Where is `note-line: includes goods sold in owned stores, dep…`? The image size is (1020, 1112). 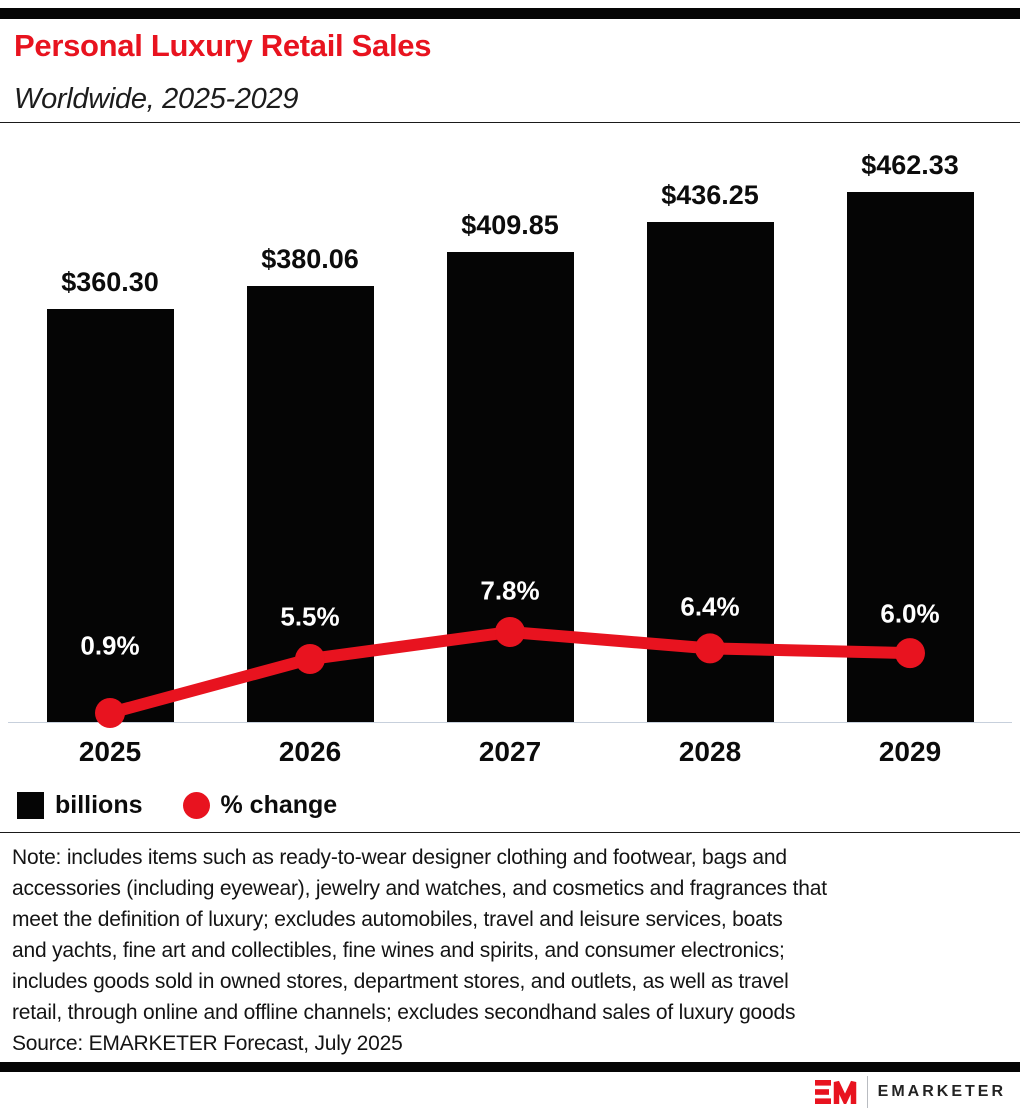
note-line: includes goods sold in owned stores, dep… is located at coordinates (400, 981).